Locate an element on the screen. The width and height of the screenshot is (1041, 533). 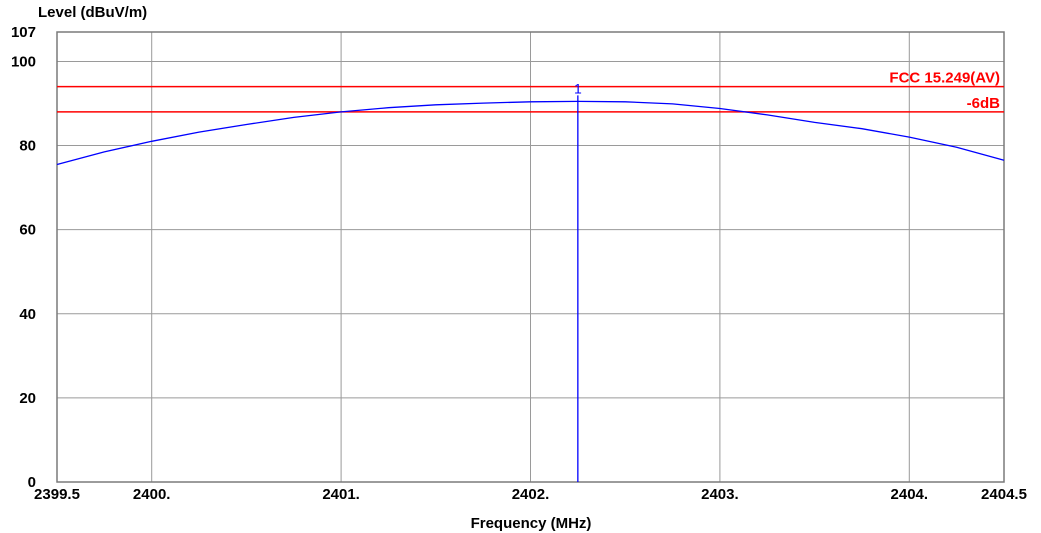
series-line is located at coordinates (530, 133).